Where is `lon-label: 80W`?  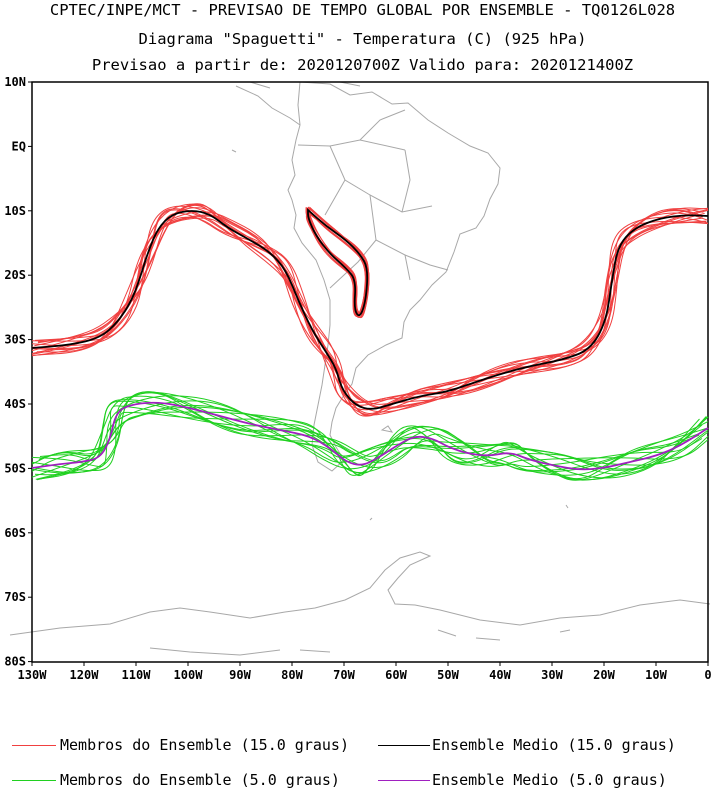 lon-label: 80W is located at coordinates (292, 675).